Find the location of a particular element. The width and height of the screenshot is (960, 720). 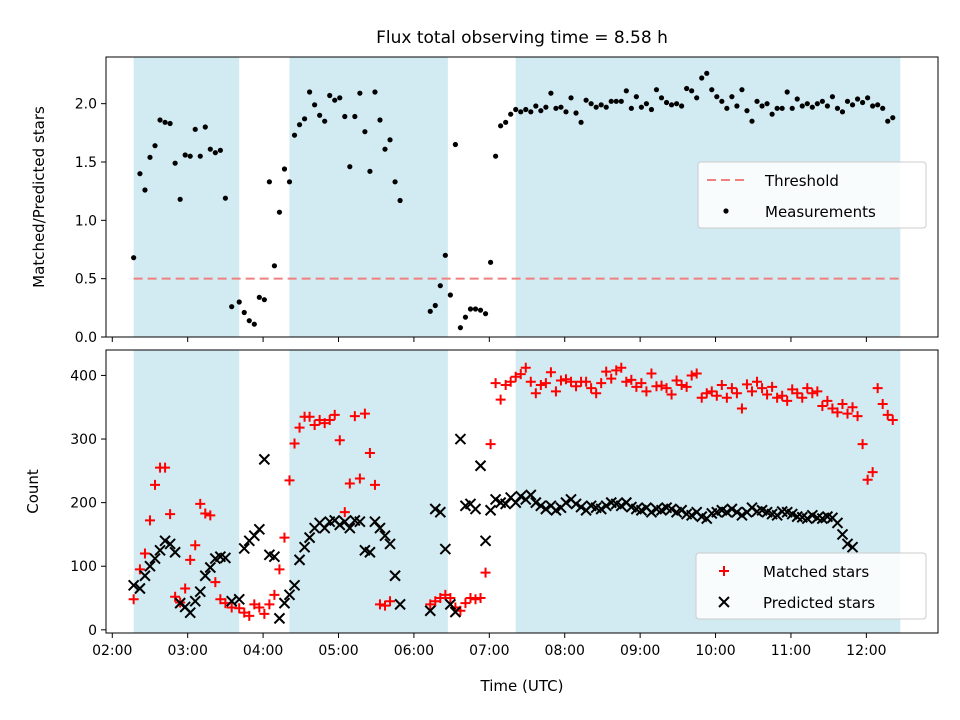

legend-label: Matched stars is located at coordinates (816, 572).